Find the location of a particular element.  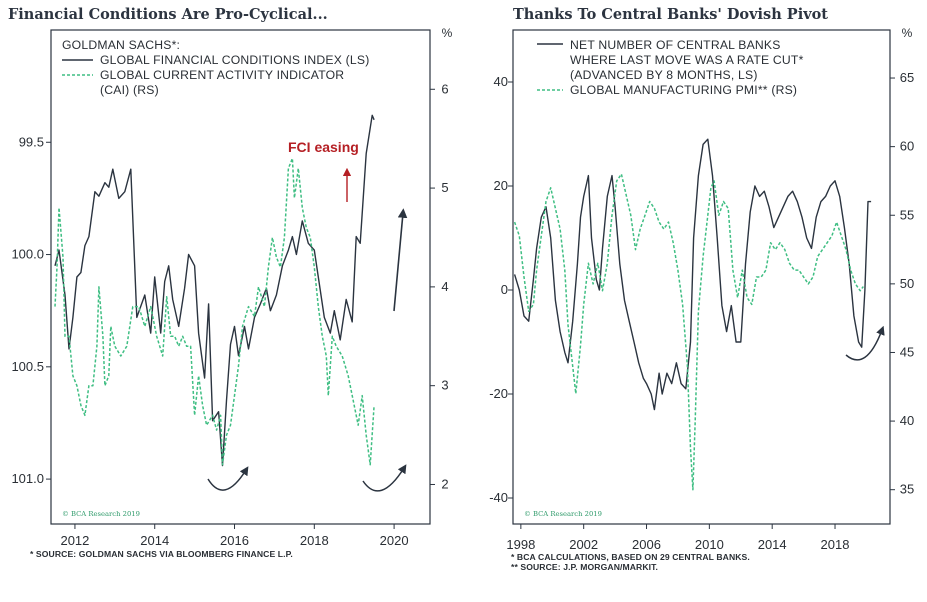

chart-left-right-axis-ticks: 2 3 4 5 6 is located at coordinates (439, 286).